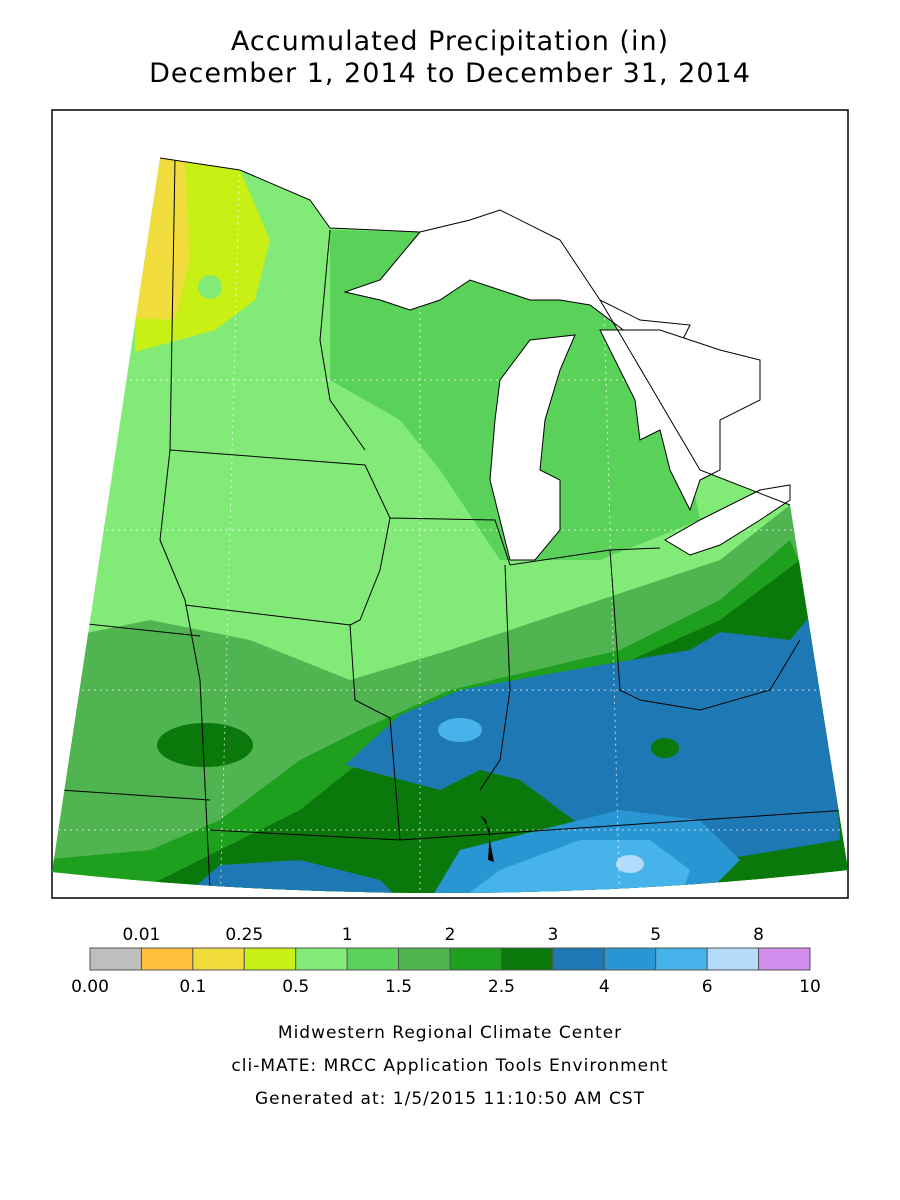  I want to click on legend-label: 4, so click(604, 987).